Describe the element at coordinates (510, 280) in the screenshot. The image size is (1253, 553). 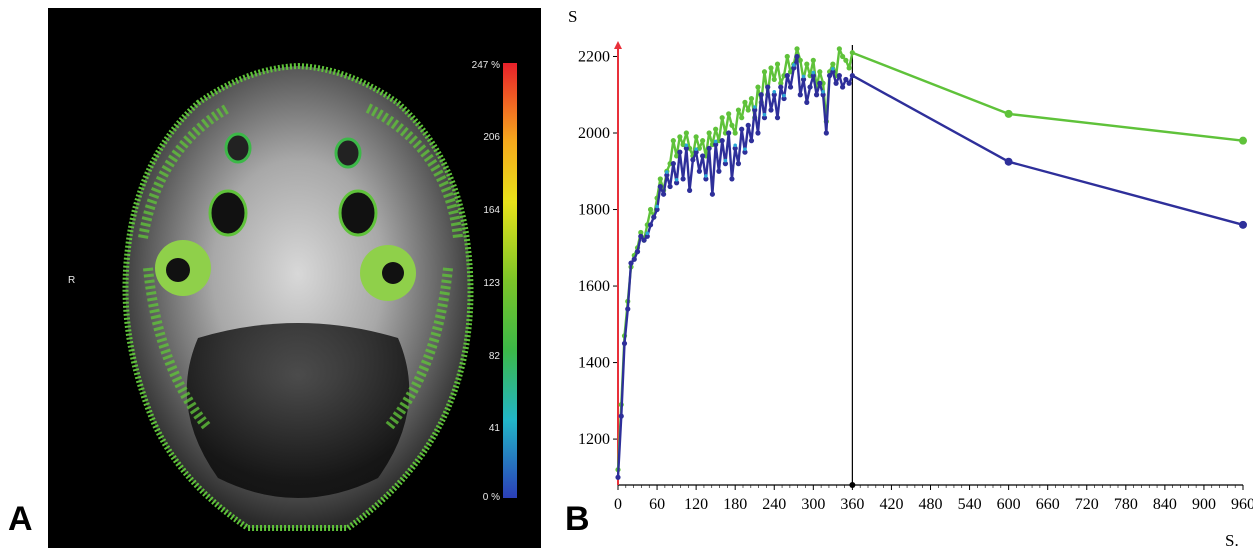
I see `colorbar` at that location.